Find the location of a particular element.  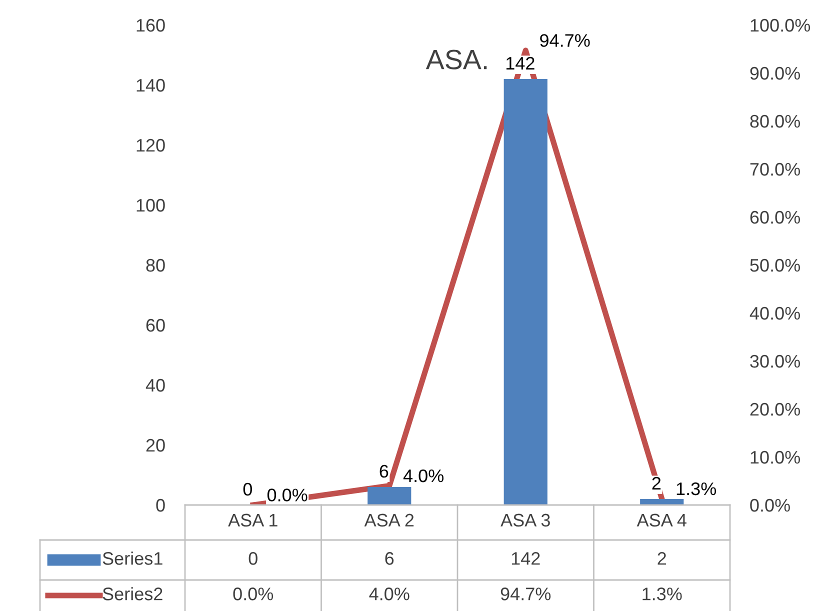

y-tick-label: 40 is located at coordinates (155, 385).